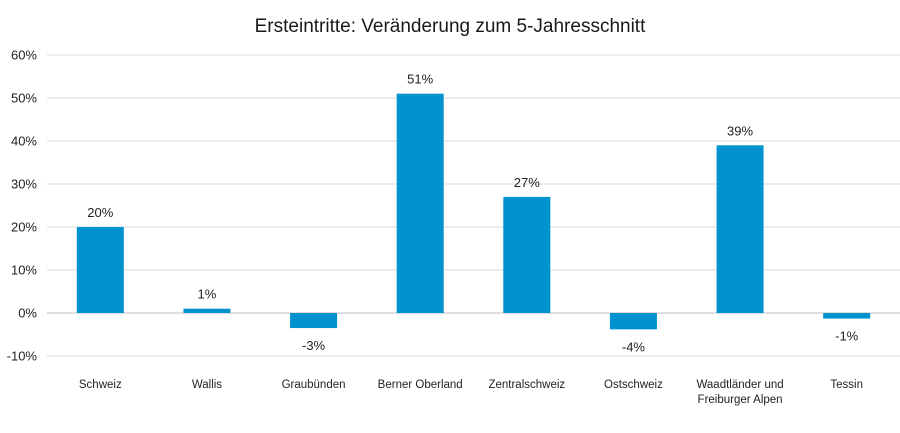 The width and height of the screenshot is (900, 433). I want to click on data-label: 51%, so click(420, 79).